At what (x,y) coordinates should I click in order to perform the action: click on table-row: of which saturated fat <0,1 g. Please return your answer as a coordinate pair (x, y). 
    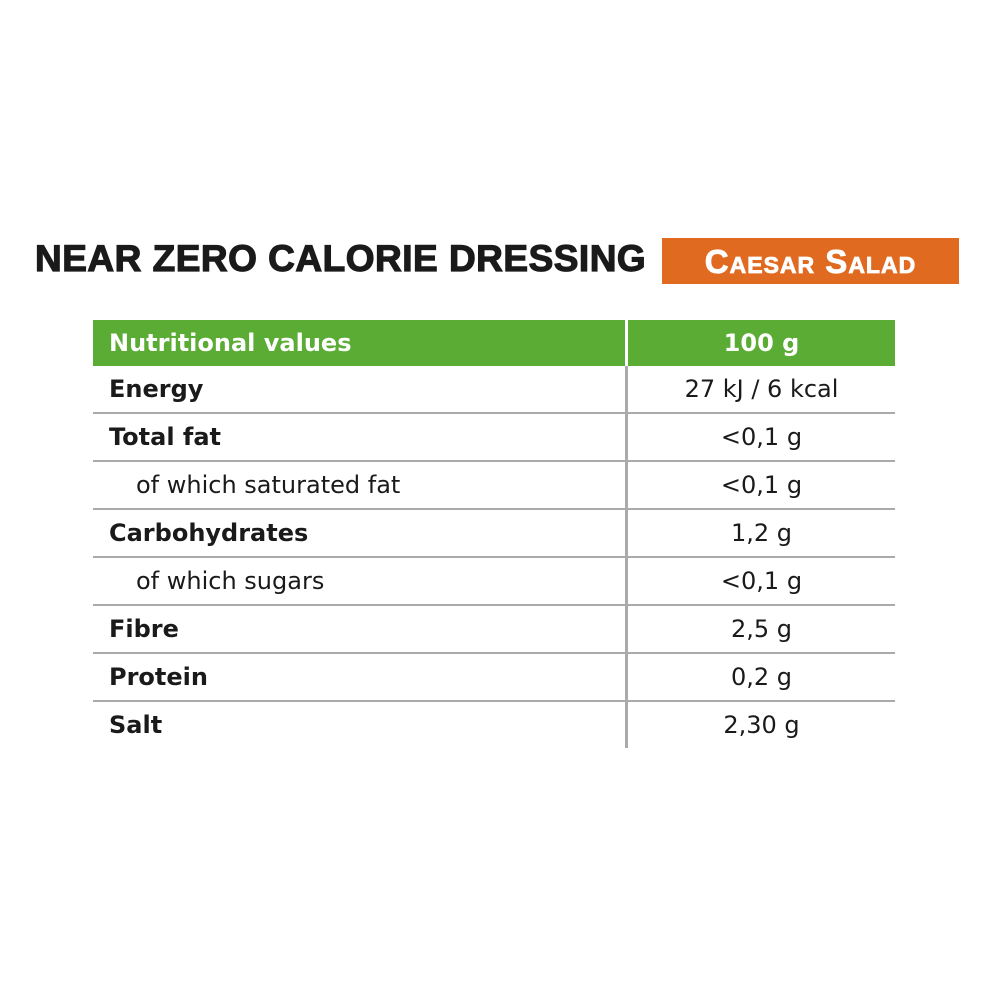
    Looking at the image, I should click on (494, 485).